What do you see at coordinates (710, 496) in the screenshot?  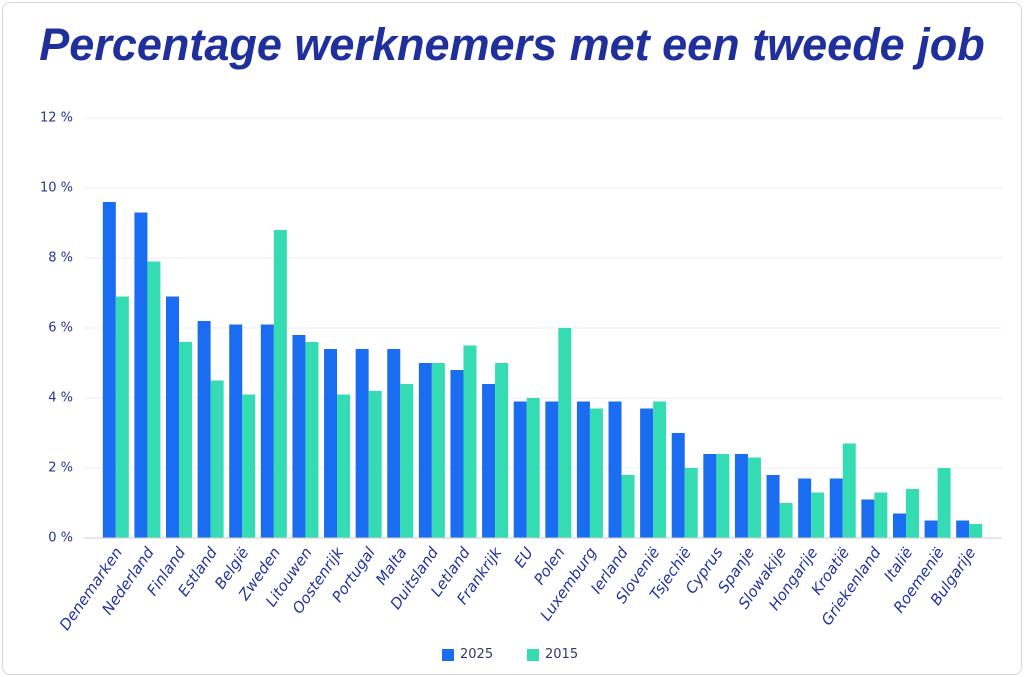 I see `bar-2025-cyprus` at bounding box center [710, 496].